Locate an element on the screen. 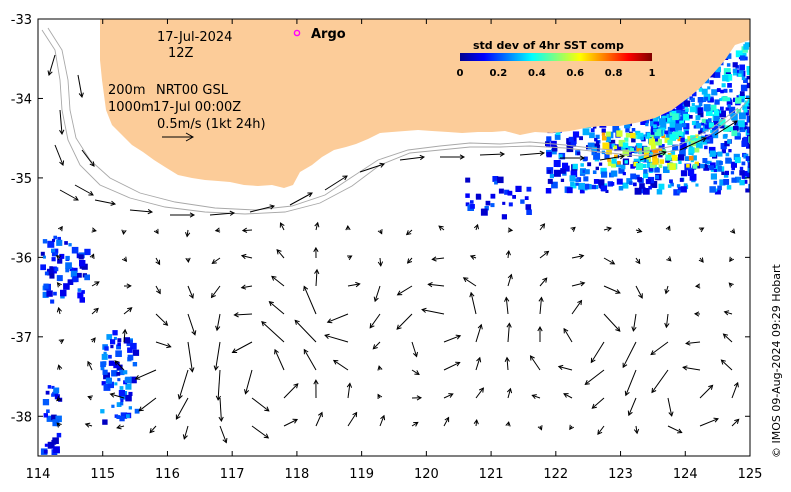  colorbar-tick-label: 0.2 is located at coordinates (499, 73).